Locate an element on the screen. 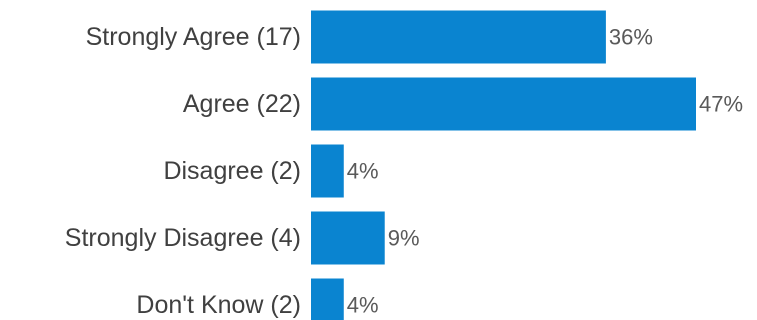 This screenshot has width=757, height=320. category-label: Strongly Disagree (4) is located at coordinates (183, 238).